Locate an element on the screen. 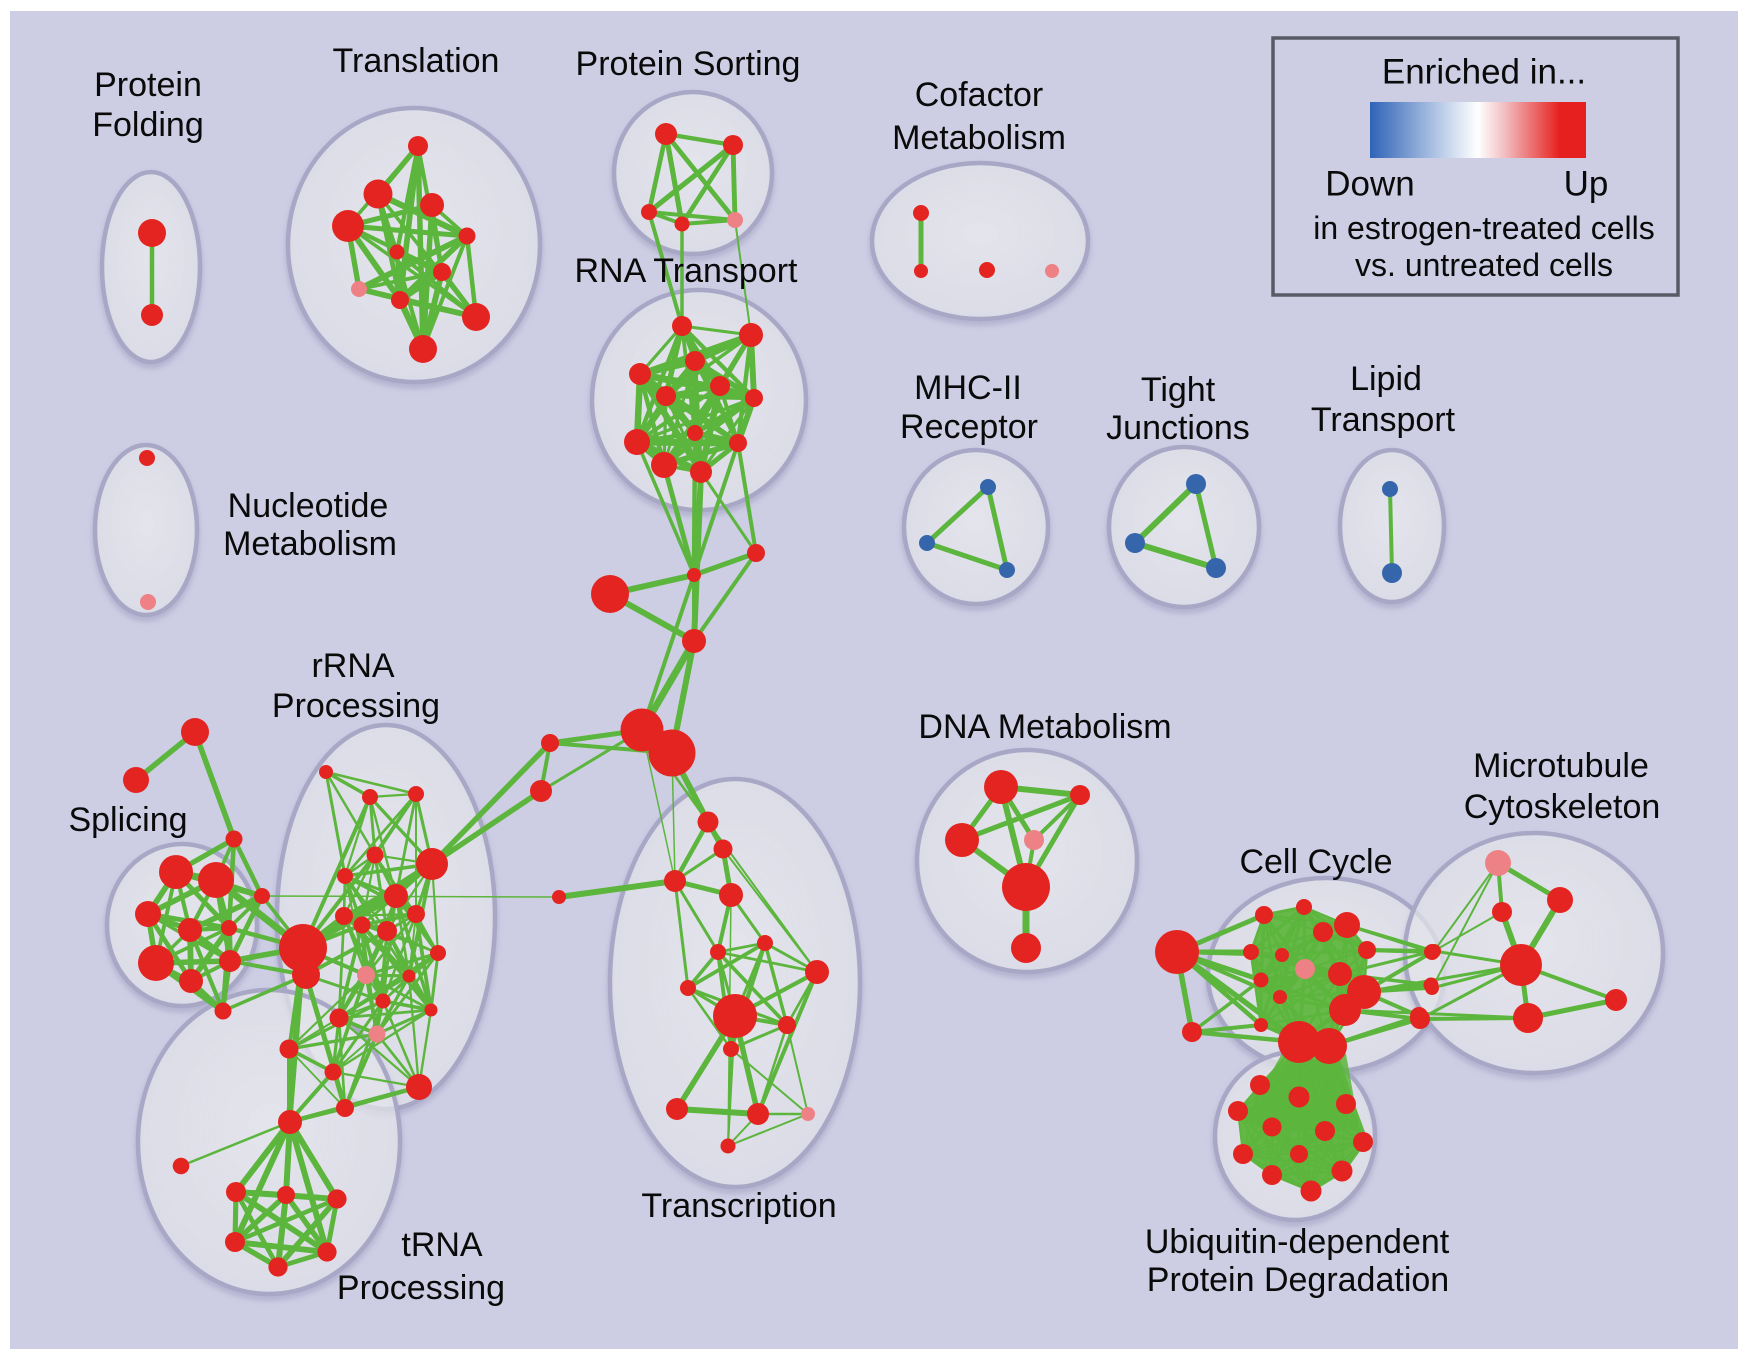 The image size is (1750, 1360). svg-text: Protein is located at coordinates (148, 85).